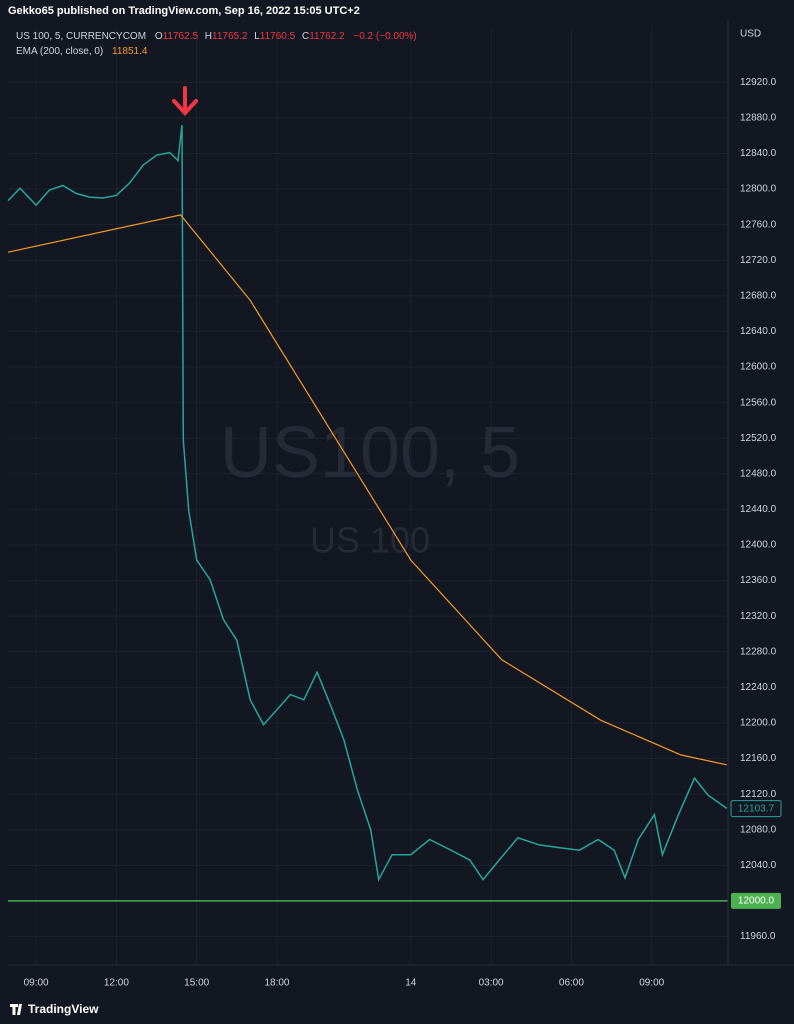  Describe the element at coordinates (116, 983) in the screenshot. I see `x-tick-label: 12:00` at that location.